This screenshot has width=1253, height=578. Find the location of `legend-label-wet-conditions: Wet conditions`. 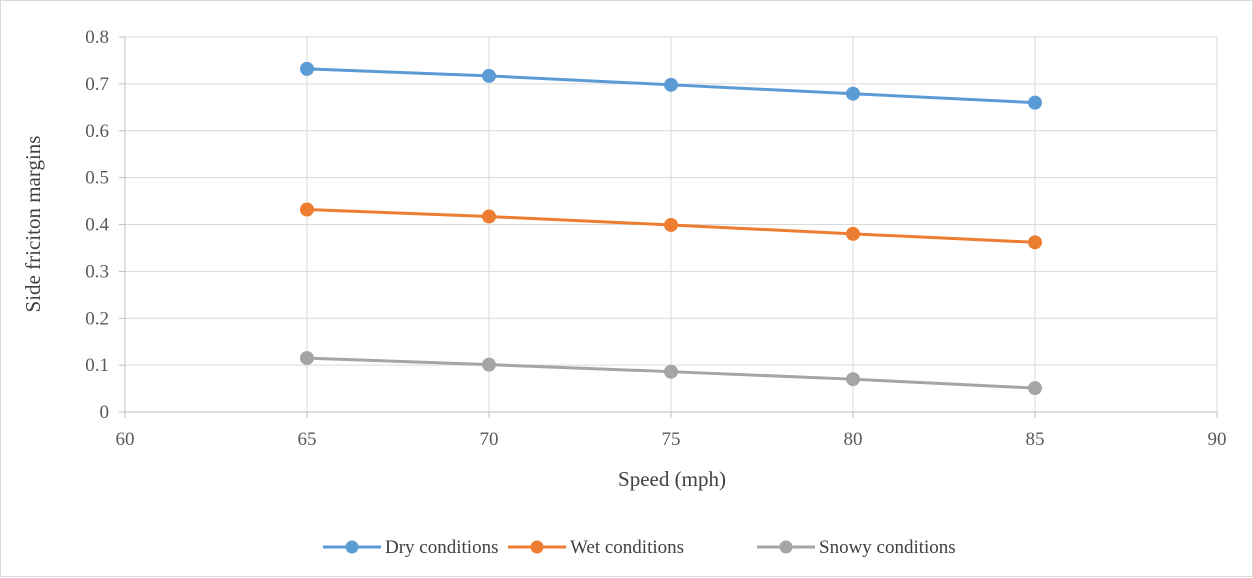

legend-label-wet-conditions: Wet conditions is located at coordinates (627, 547).